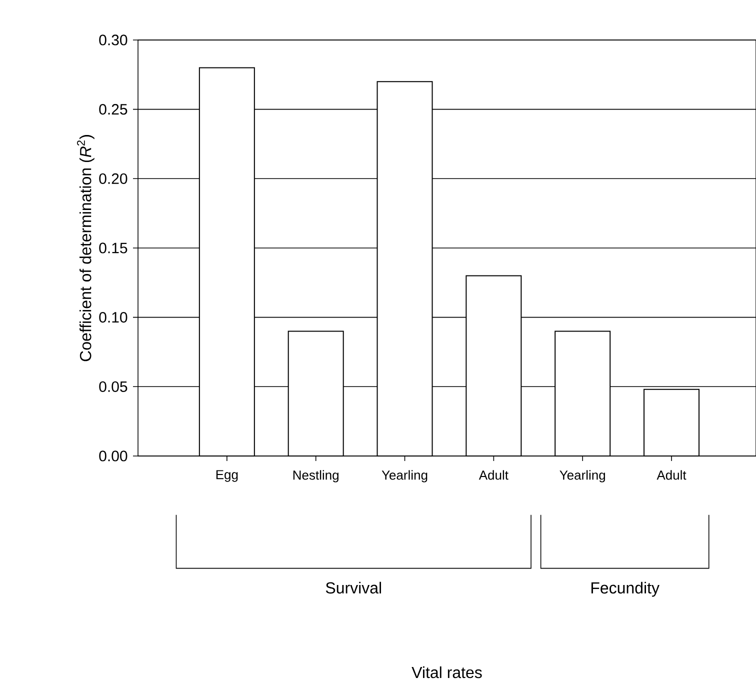 The height and width of the screenshot is (690, 756). What do you see at coordinates (85, 248) in the screenshot?
I see `y-axis-title: Coefficient of determination (R$^{2}$)` at bounding box center [85, 248].